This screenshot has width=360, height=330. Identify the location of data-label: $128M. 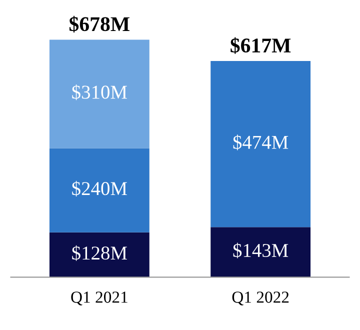
(99, 253).